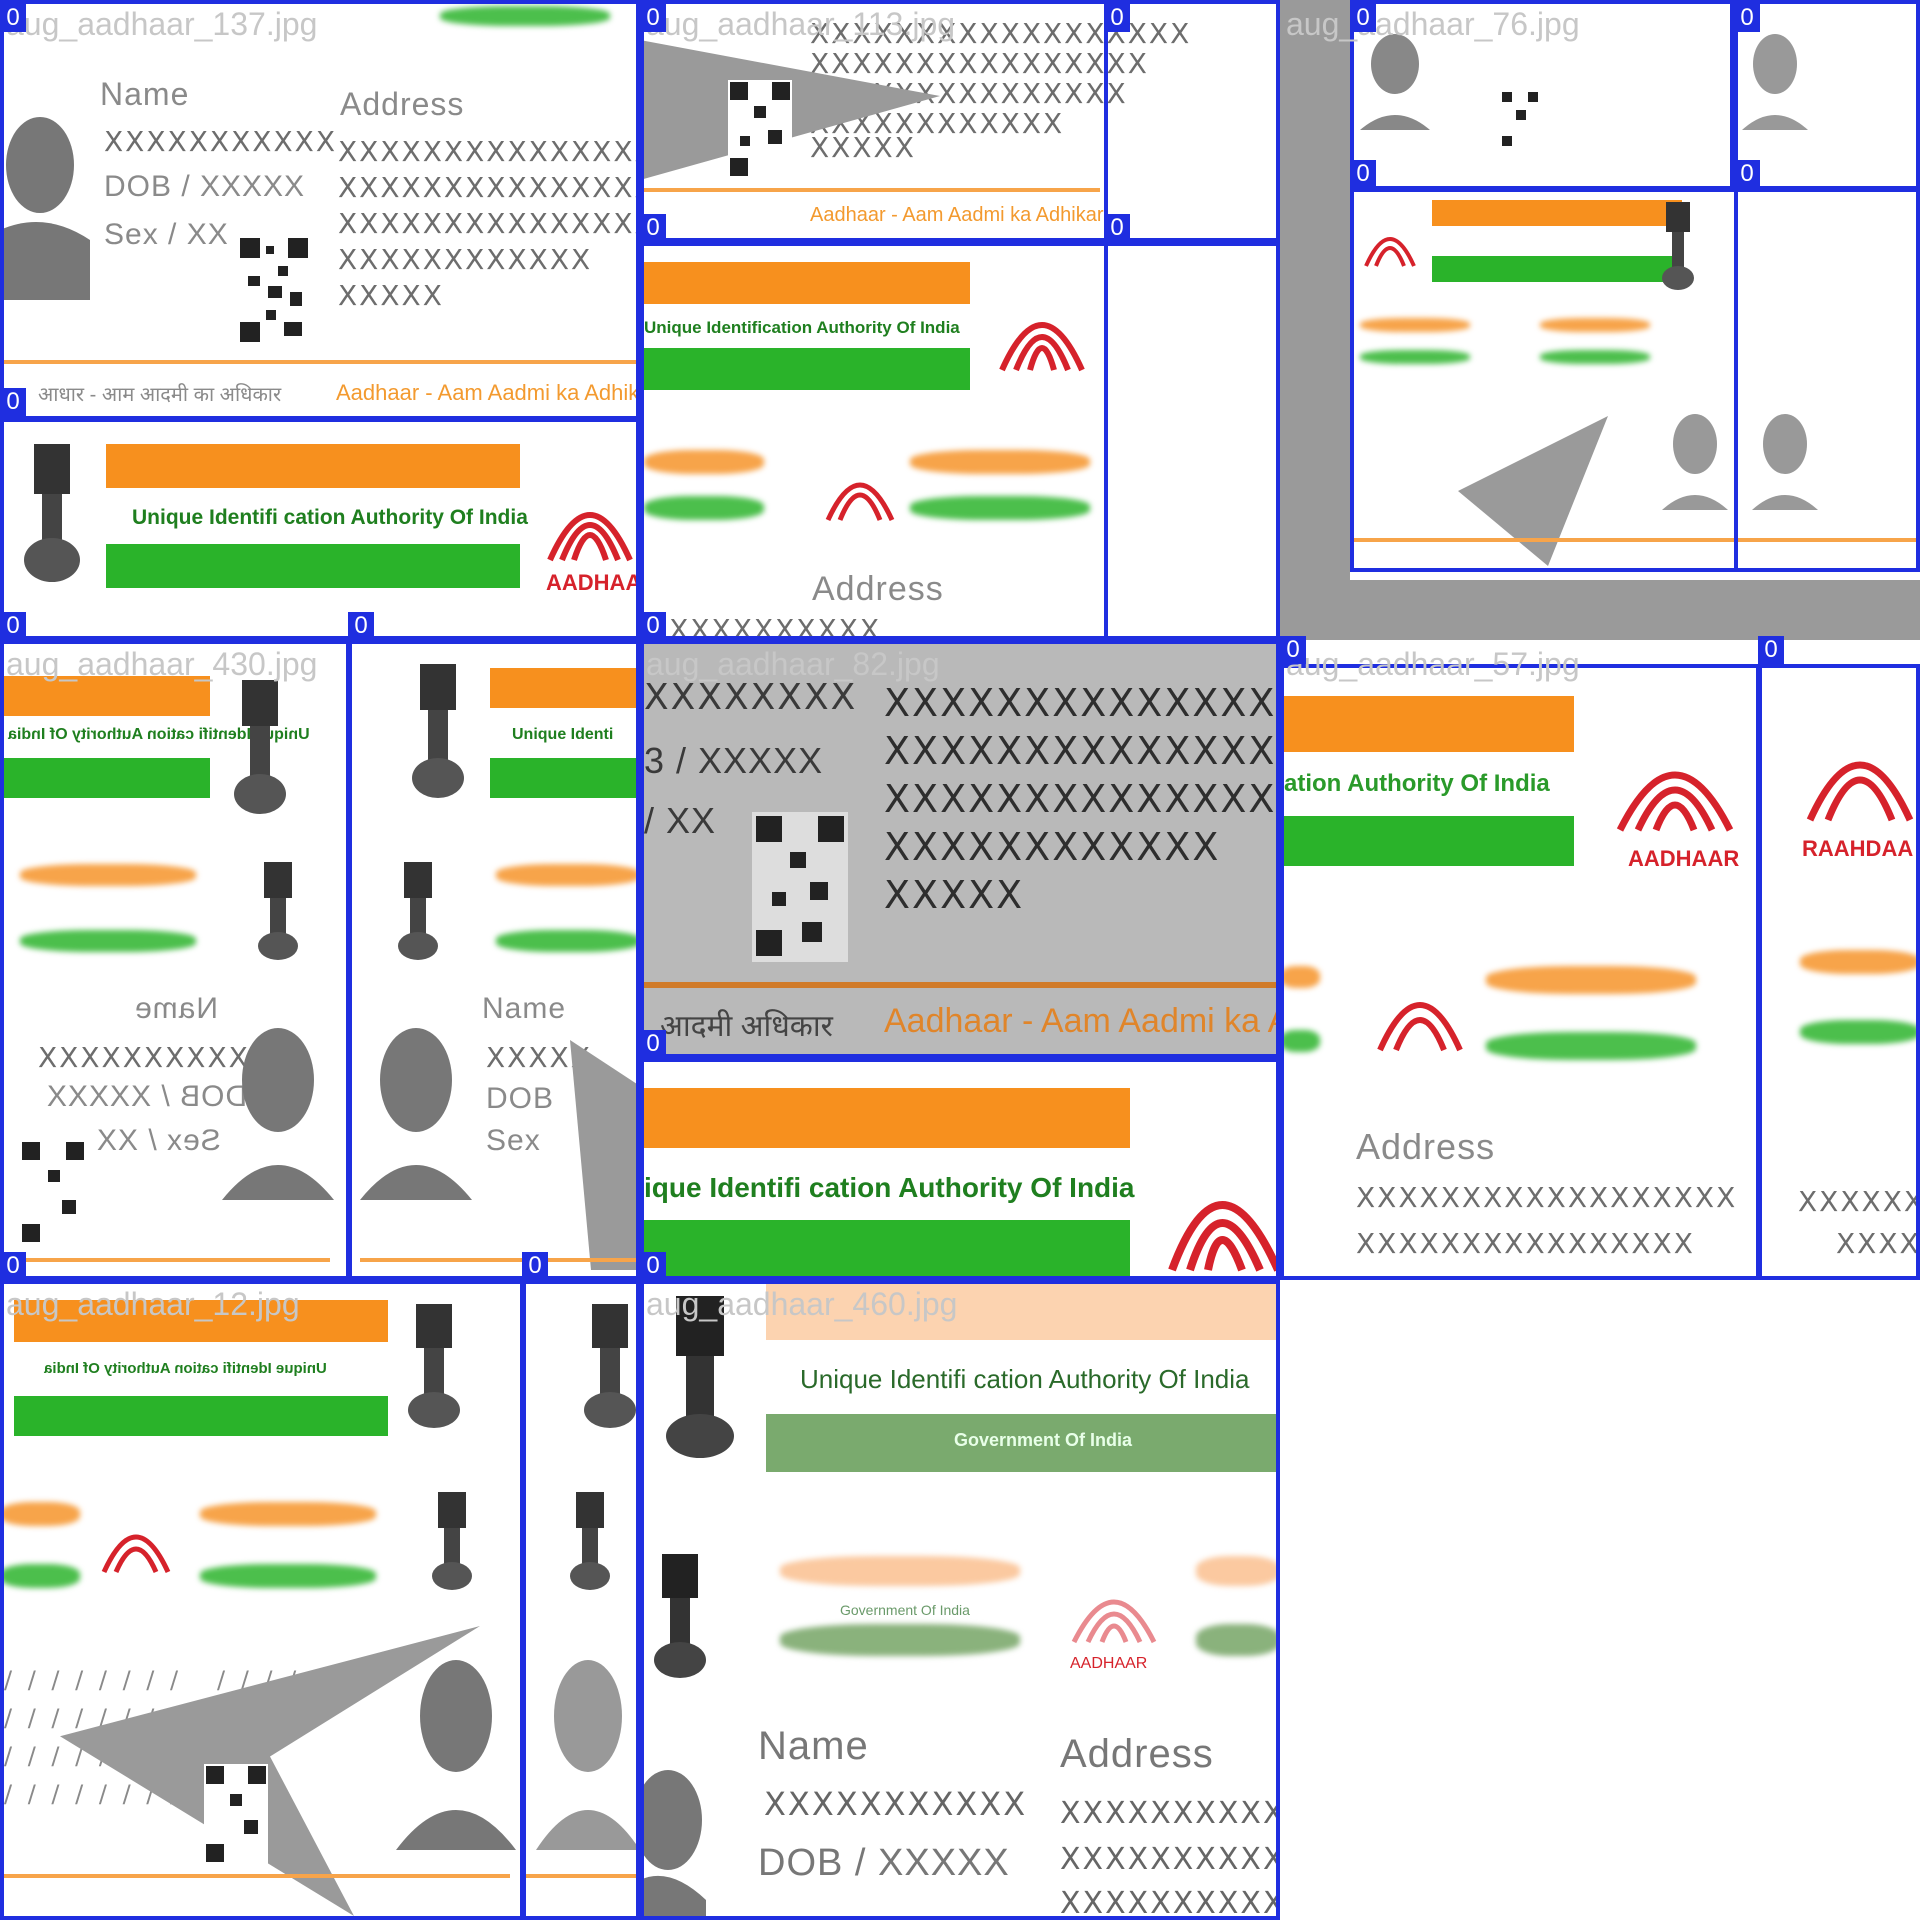 The height and width of the screenshot is (1920, 1920). What do you see at coordinates (1878, 1243) in the screenshot?
I see `address-line: XXXX` at bounding box center [1878, 1243].